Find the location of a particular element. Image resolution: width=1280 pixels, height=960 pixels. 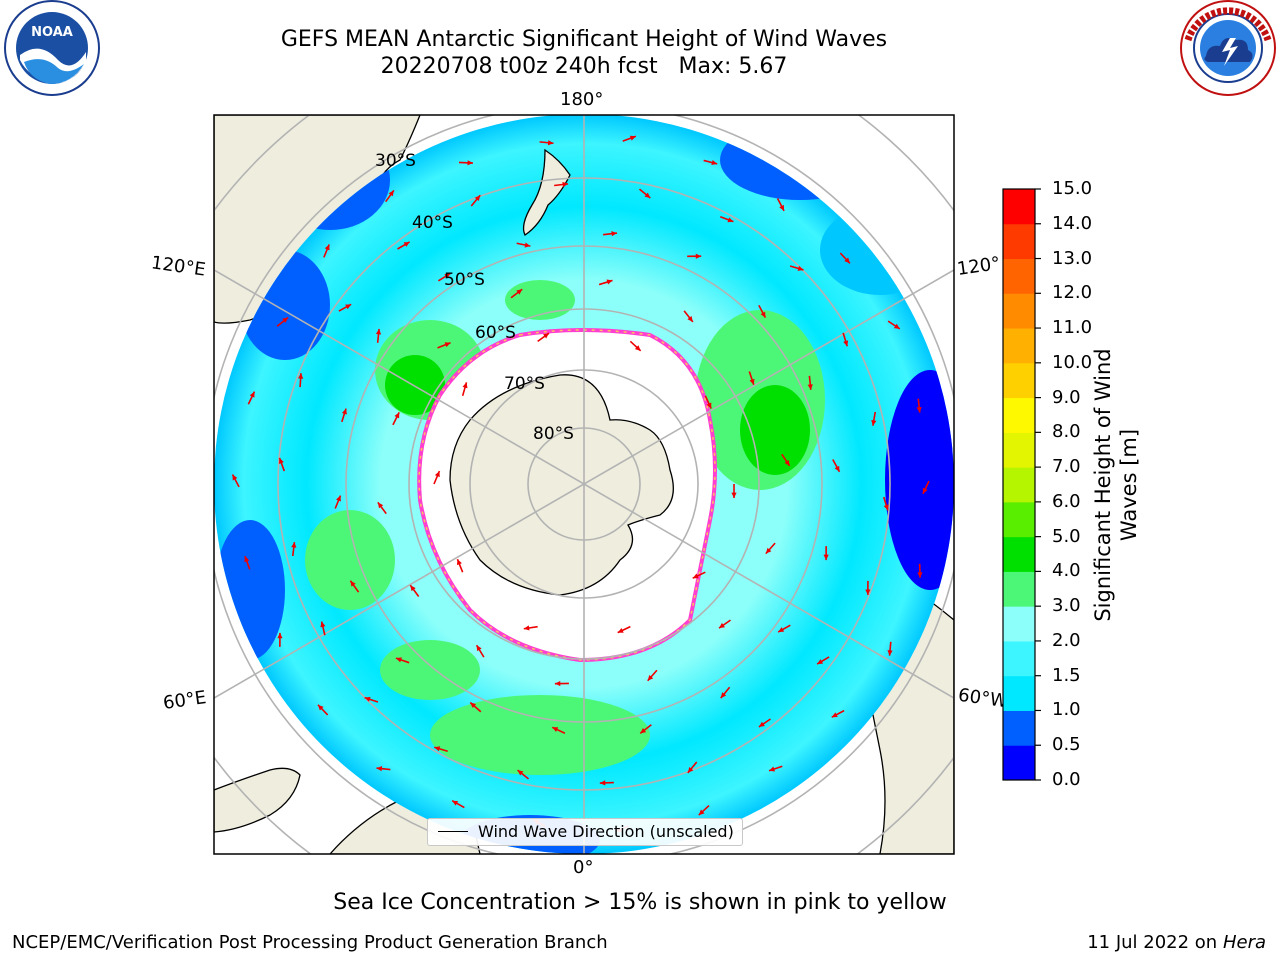

low-wave-region is located at coordinates (919, 480).